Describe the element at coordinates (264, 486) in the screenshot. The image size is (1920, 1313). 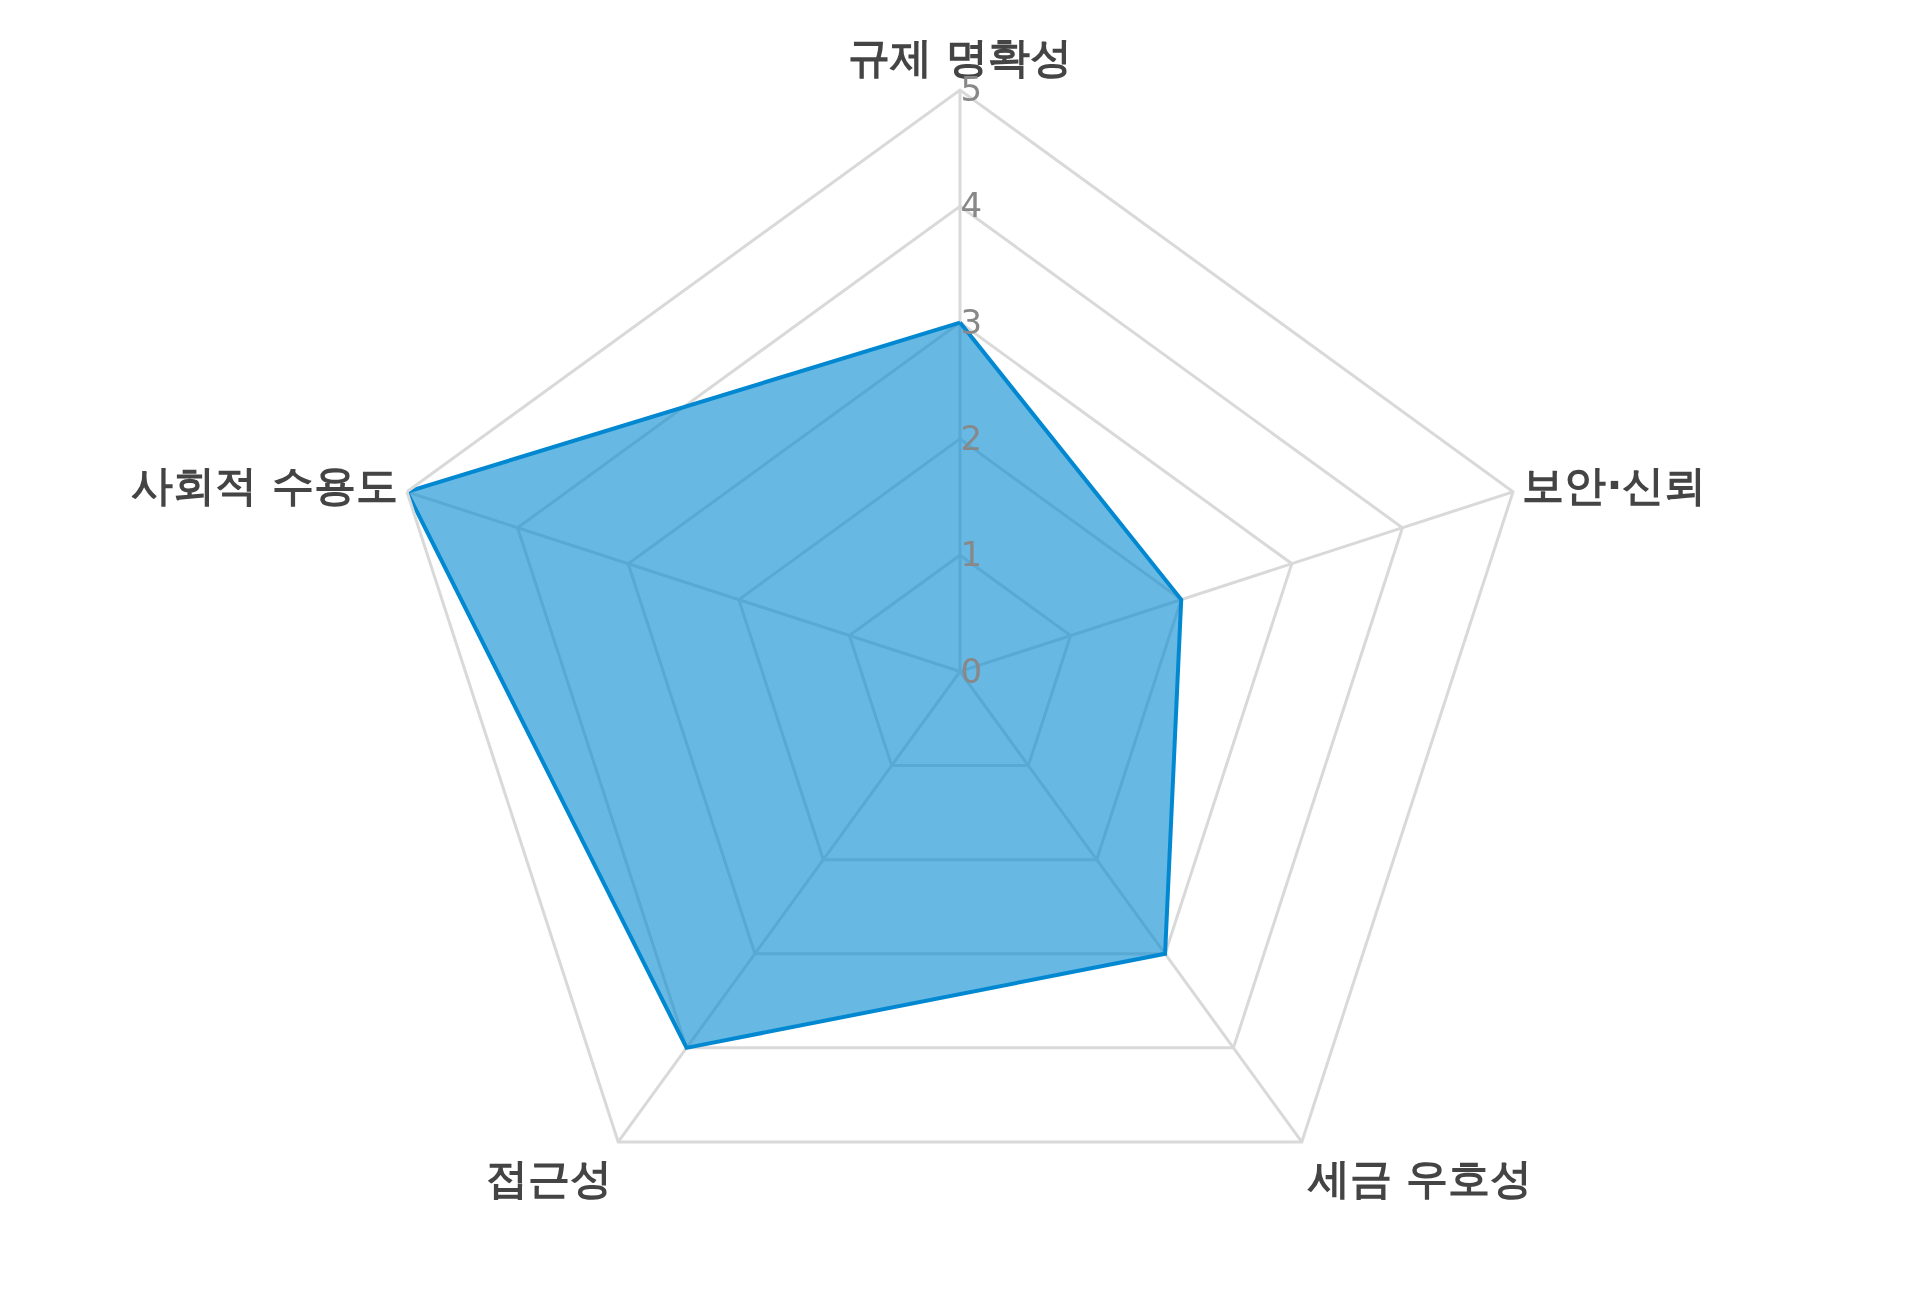
I see `spoke-label: 사회적 수용도` at that location.